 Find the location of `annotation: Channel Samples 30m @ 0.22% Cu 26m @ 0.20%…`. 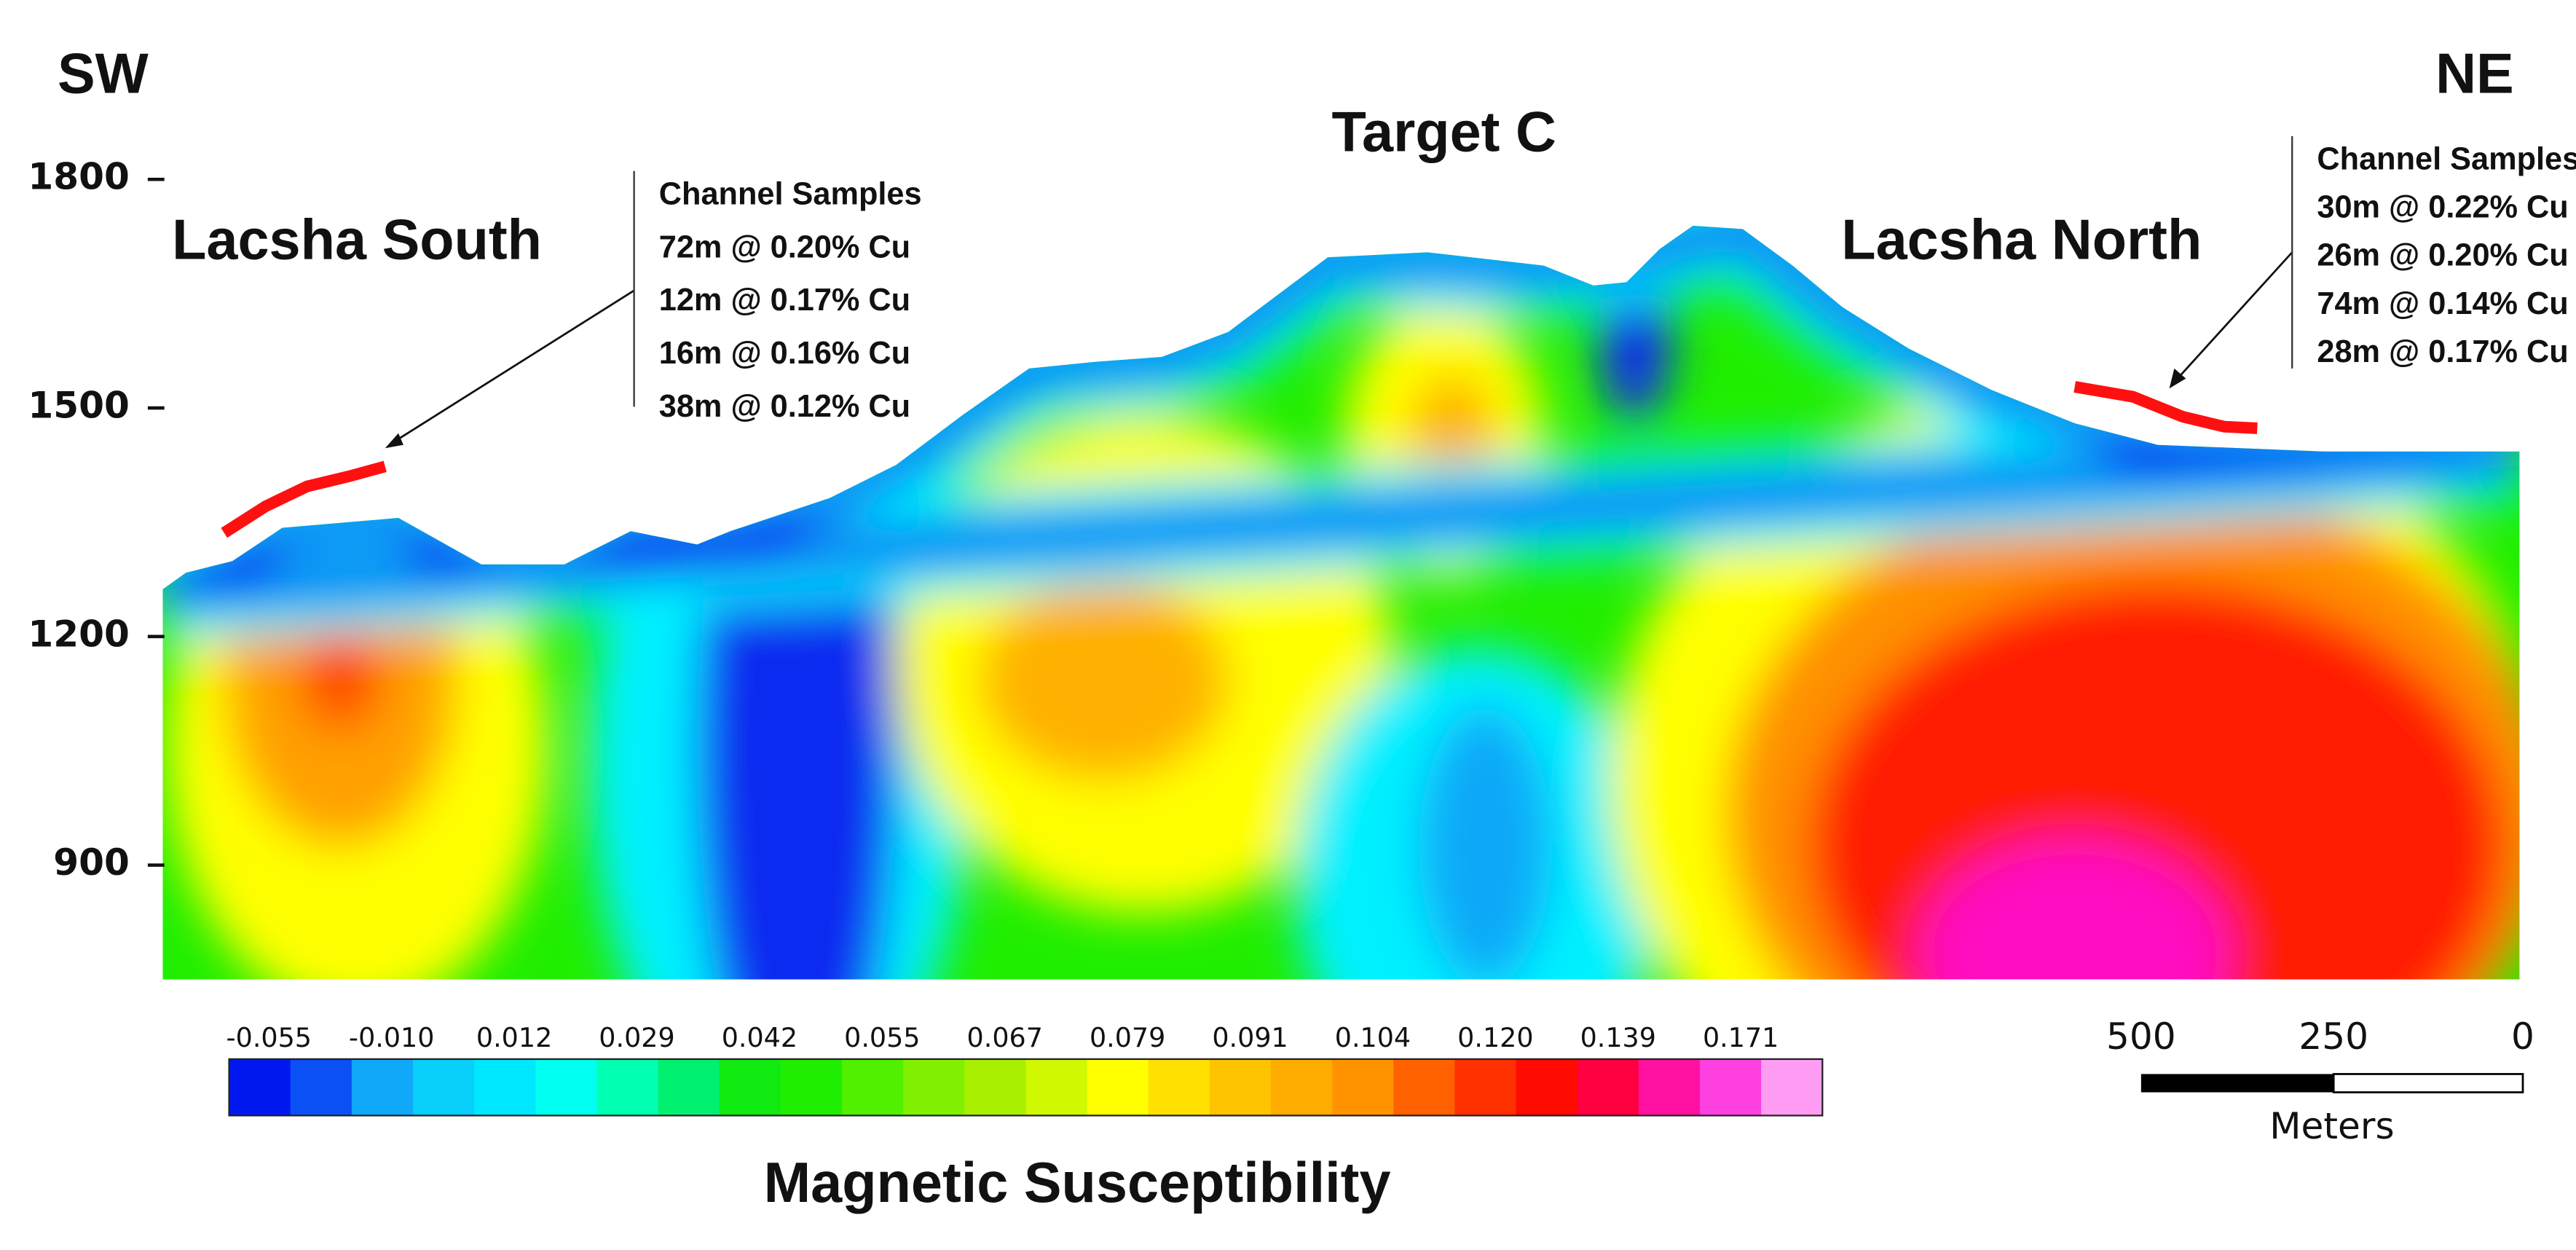

annotation: Channel Samples 30m @ 0.22% Cu 26m @ 0.20%… is located at coordinates (2446, 255).